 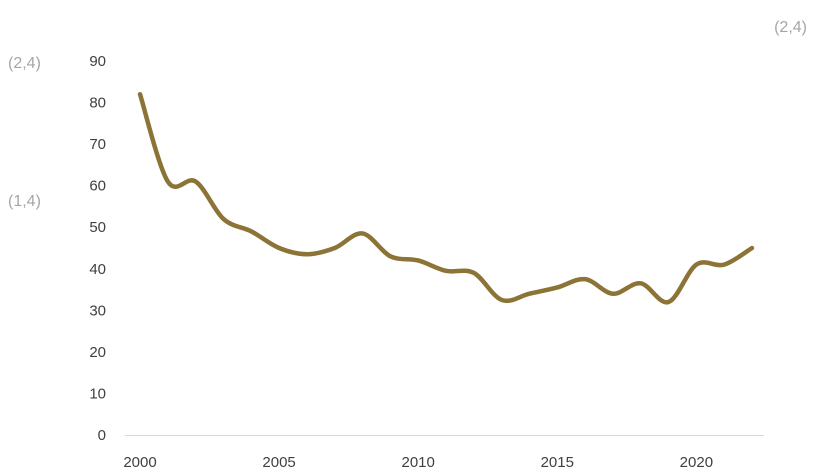 I want to click on x-tick-label: 2015, so click(x=557, y=462).